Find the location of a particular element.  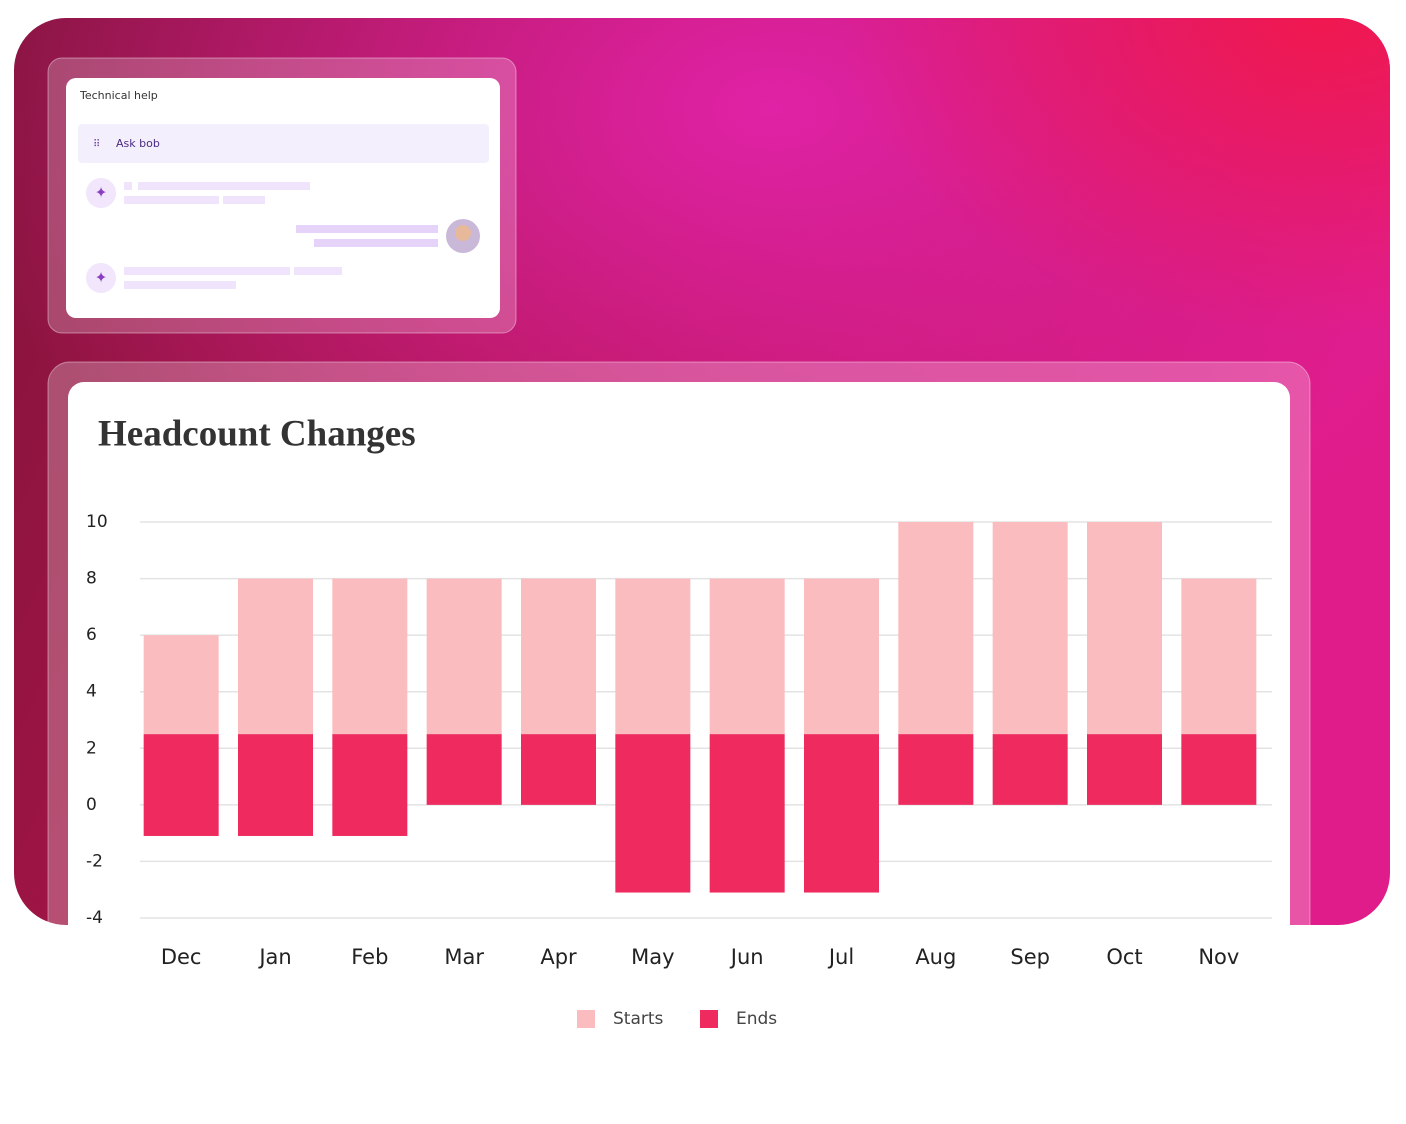

y-tick-label: -4 is located at coordinates (94, 918).